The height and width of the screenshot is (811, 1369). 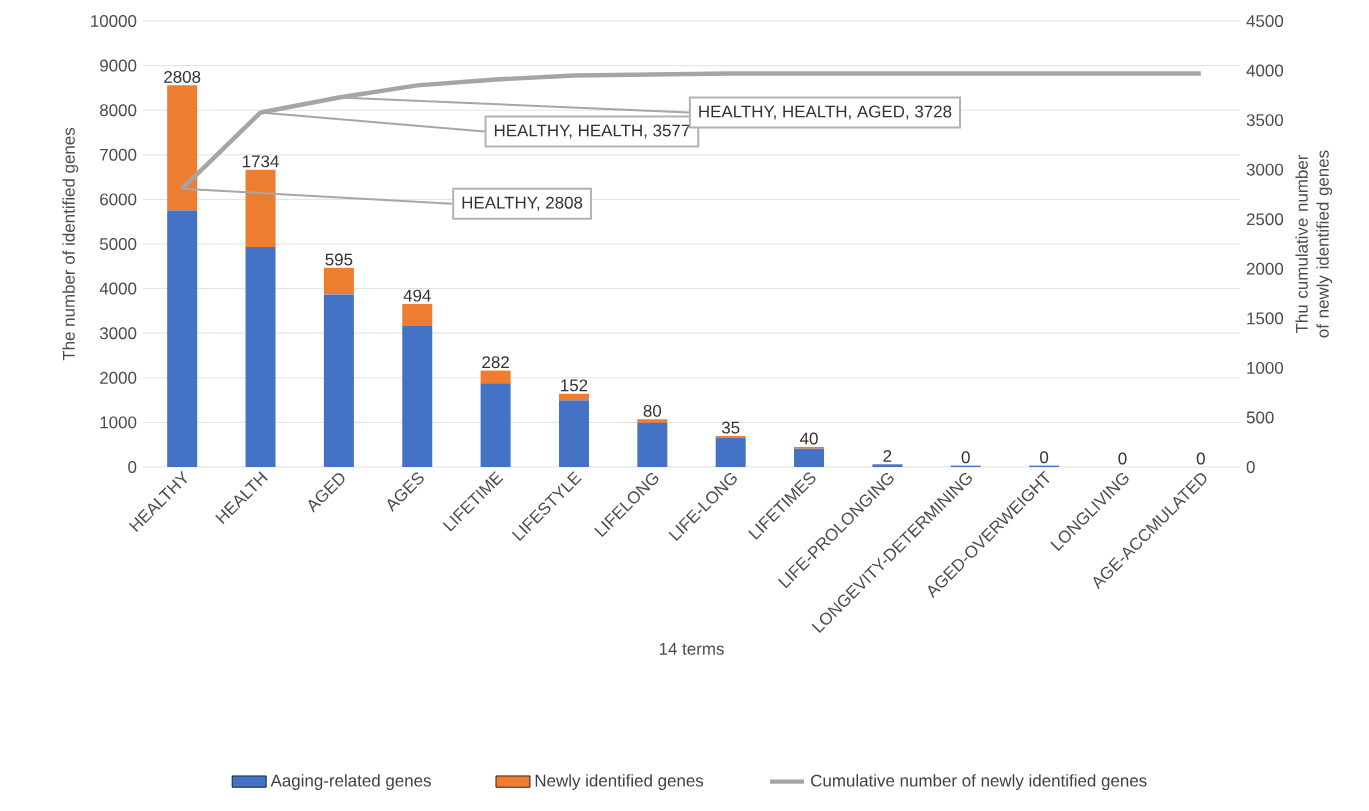 What do you see at coordinates (522, 203) in the screenshot?
I see `data-label: HEALTHY, 2808` at bounding box center [522, 203].